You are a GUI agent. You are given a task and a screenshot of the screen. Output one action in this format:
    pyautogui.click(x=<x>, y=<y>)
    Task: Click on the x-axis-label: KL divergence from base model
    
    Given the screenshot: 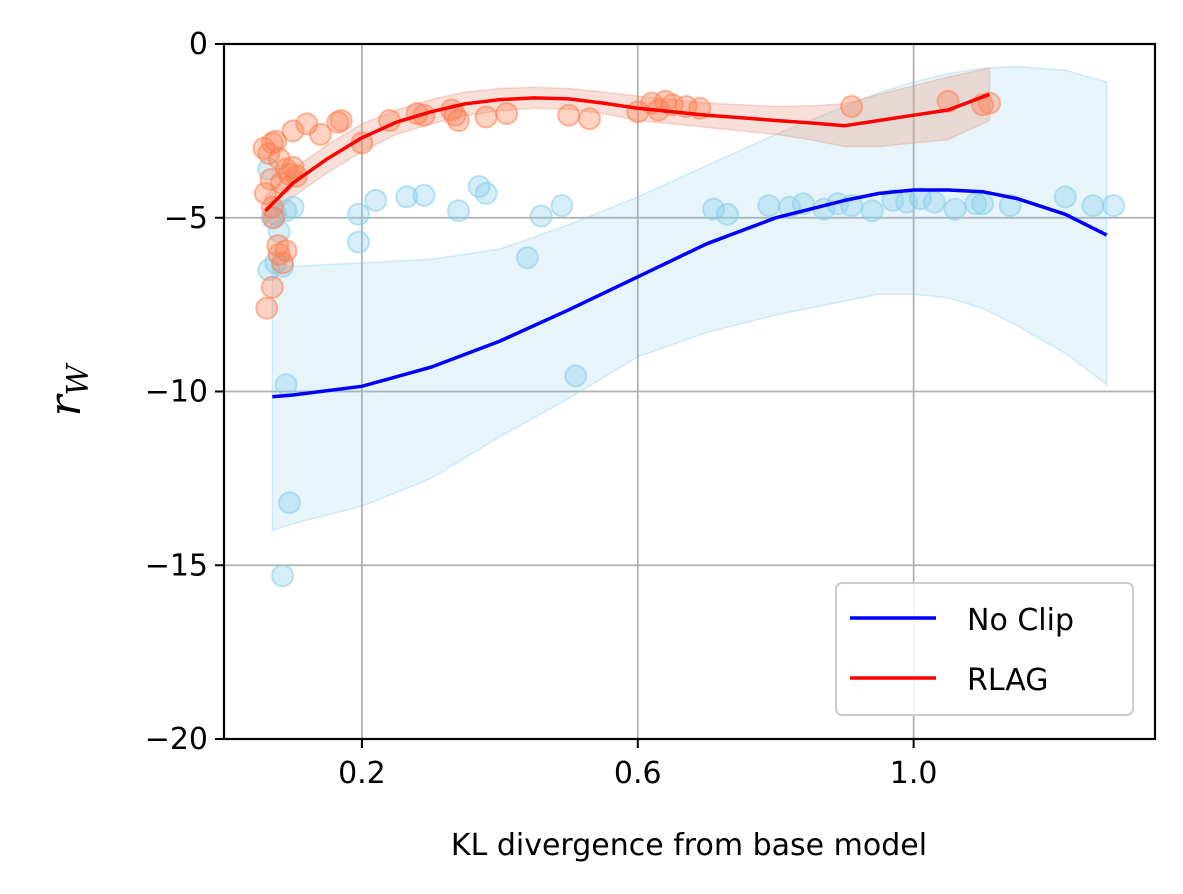 What is the action you would take?
    pyautogui.click(x=689, y=845)
    